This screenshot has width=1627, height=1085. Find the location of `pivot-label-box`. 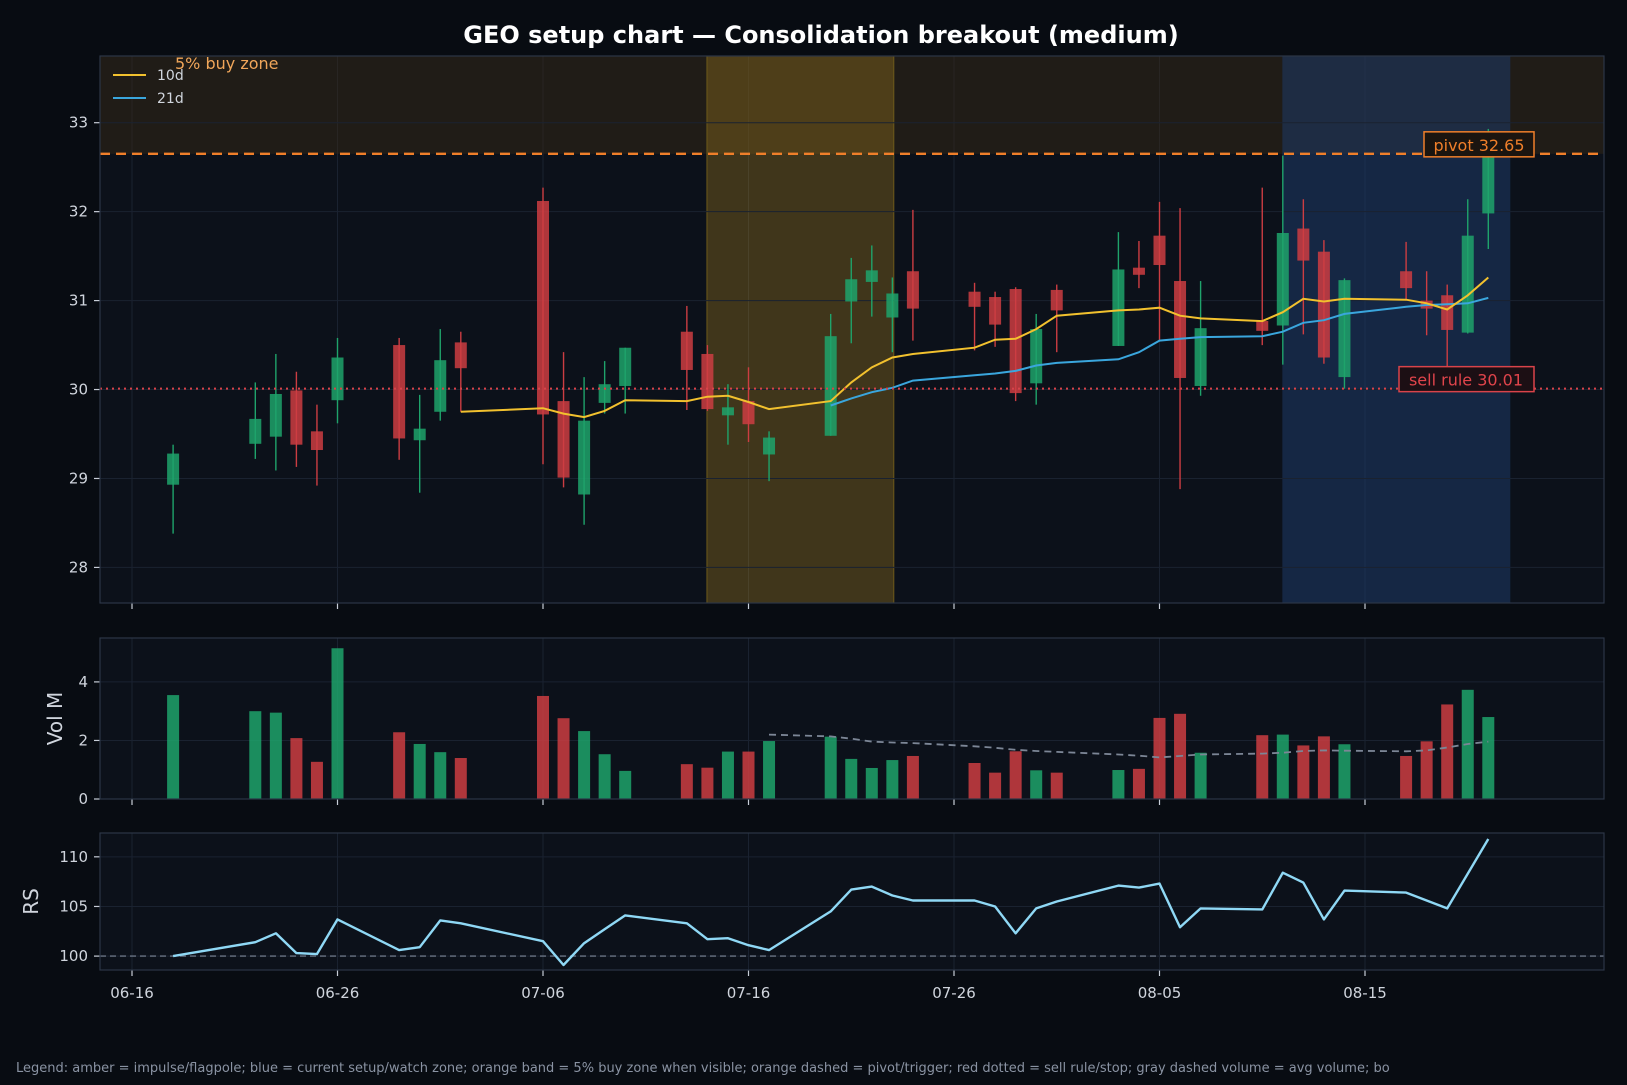

pivot-label-box is located at coordinates (1479, 144).